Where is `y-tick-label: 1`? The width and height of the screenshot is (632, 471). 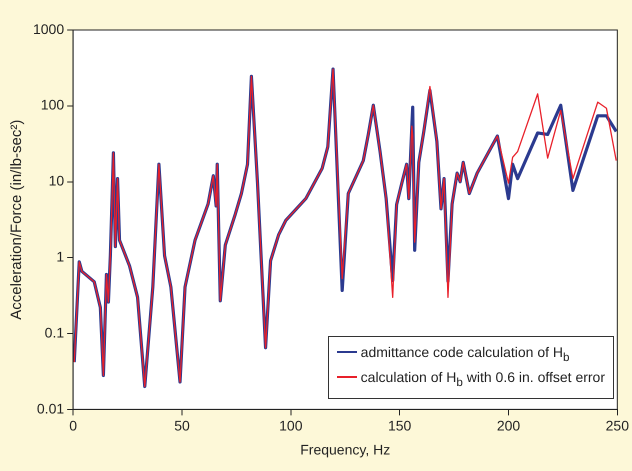
y-tick-label: 1 is located at coordinates (60, 256).